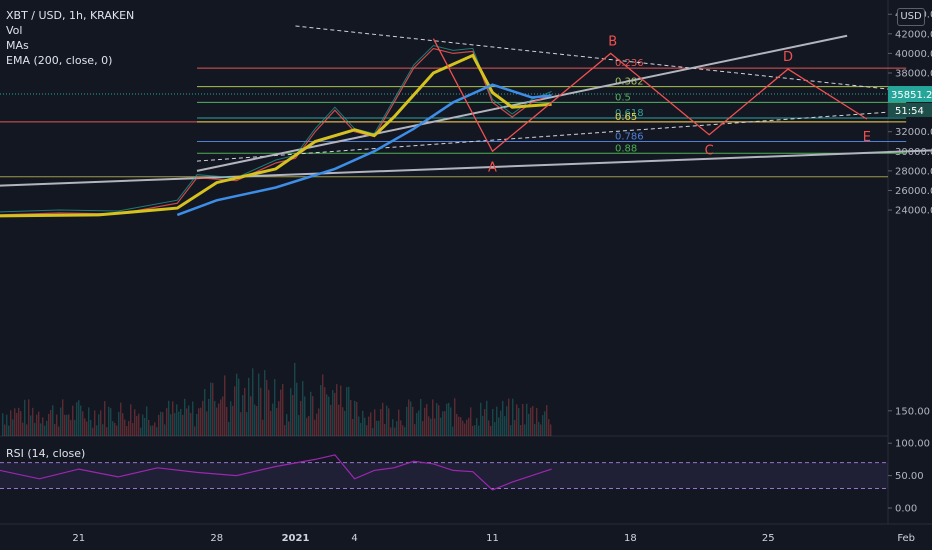 Image resolution: width=932 pixels, height=550 pixels. Describe the element at coordinates (629, 82) in the screenshot. I see `fib-level-label: 0.382` at that location.